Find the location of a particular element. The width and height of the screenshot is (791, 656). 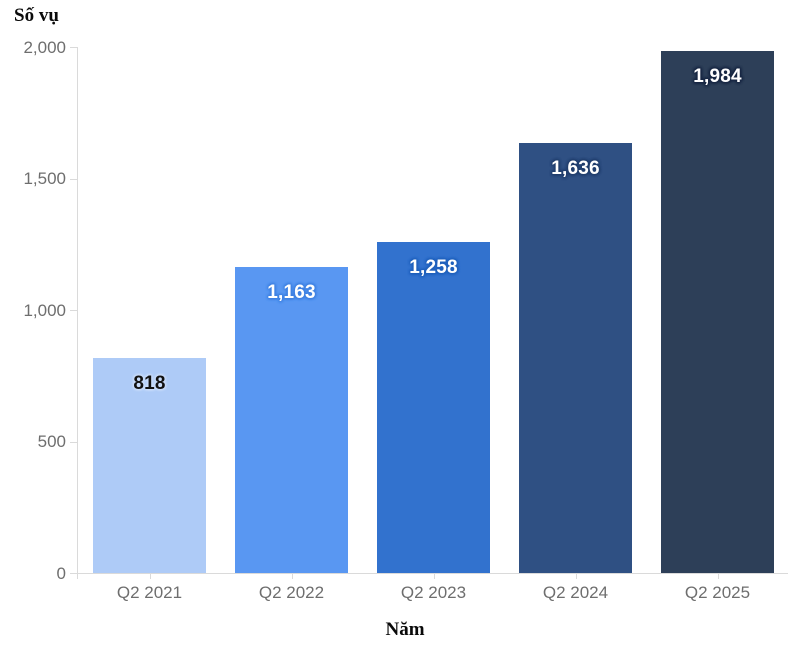

y-tick-label: 2,000 is located at coordinates (44, 47).